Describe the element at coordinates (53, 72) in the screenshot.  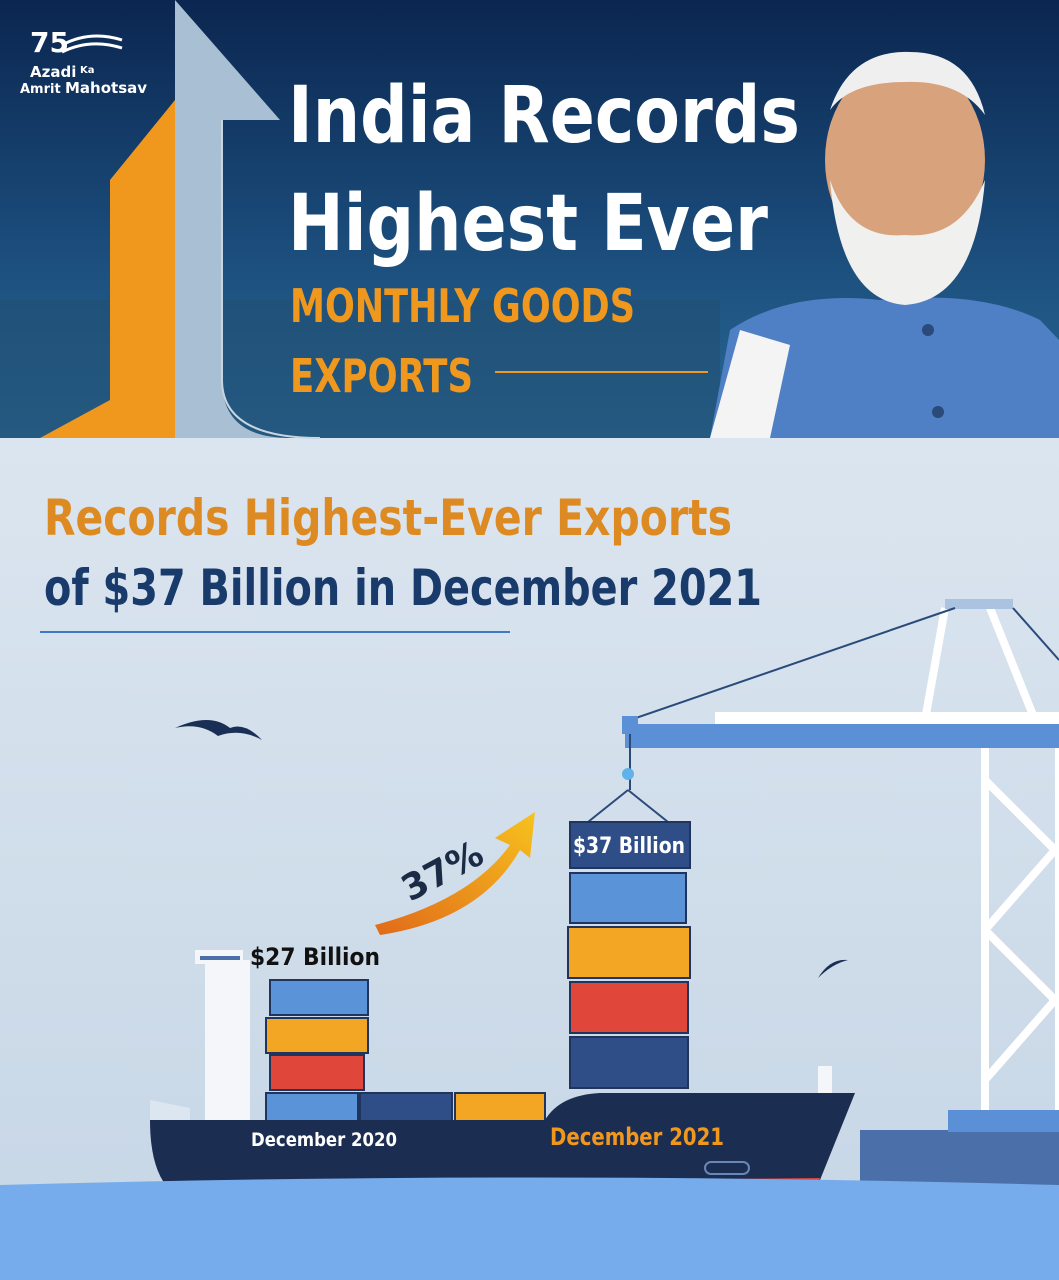
I see `logo-text: Azadi` at that location.